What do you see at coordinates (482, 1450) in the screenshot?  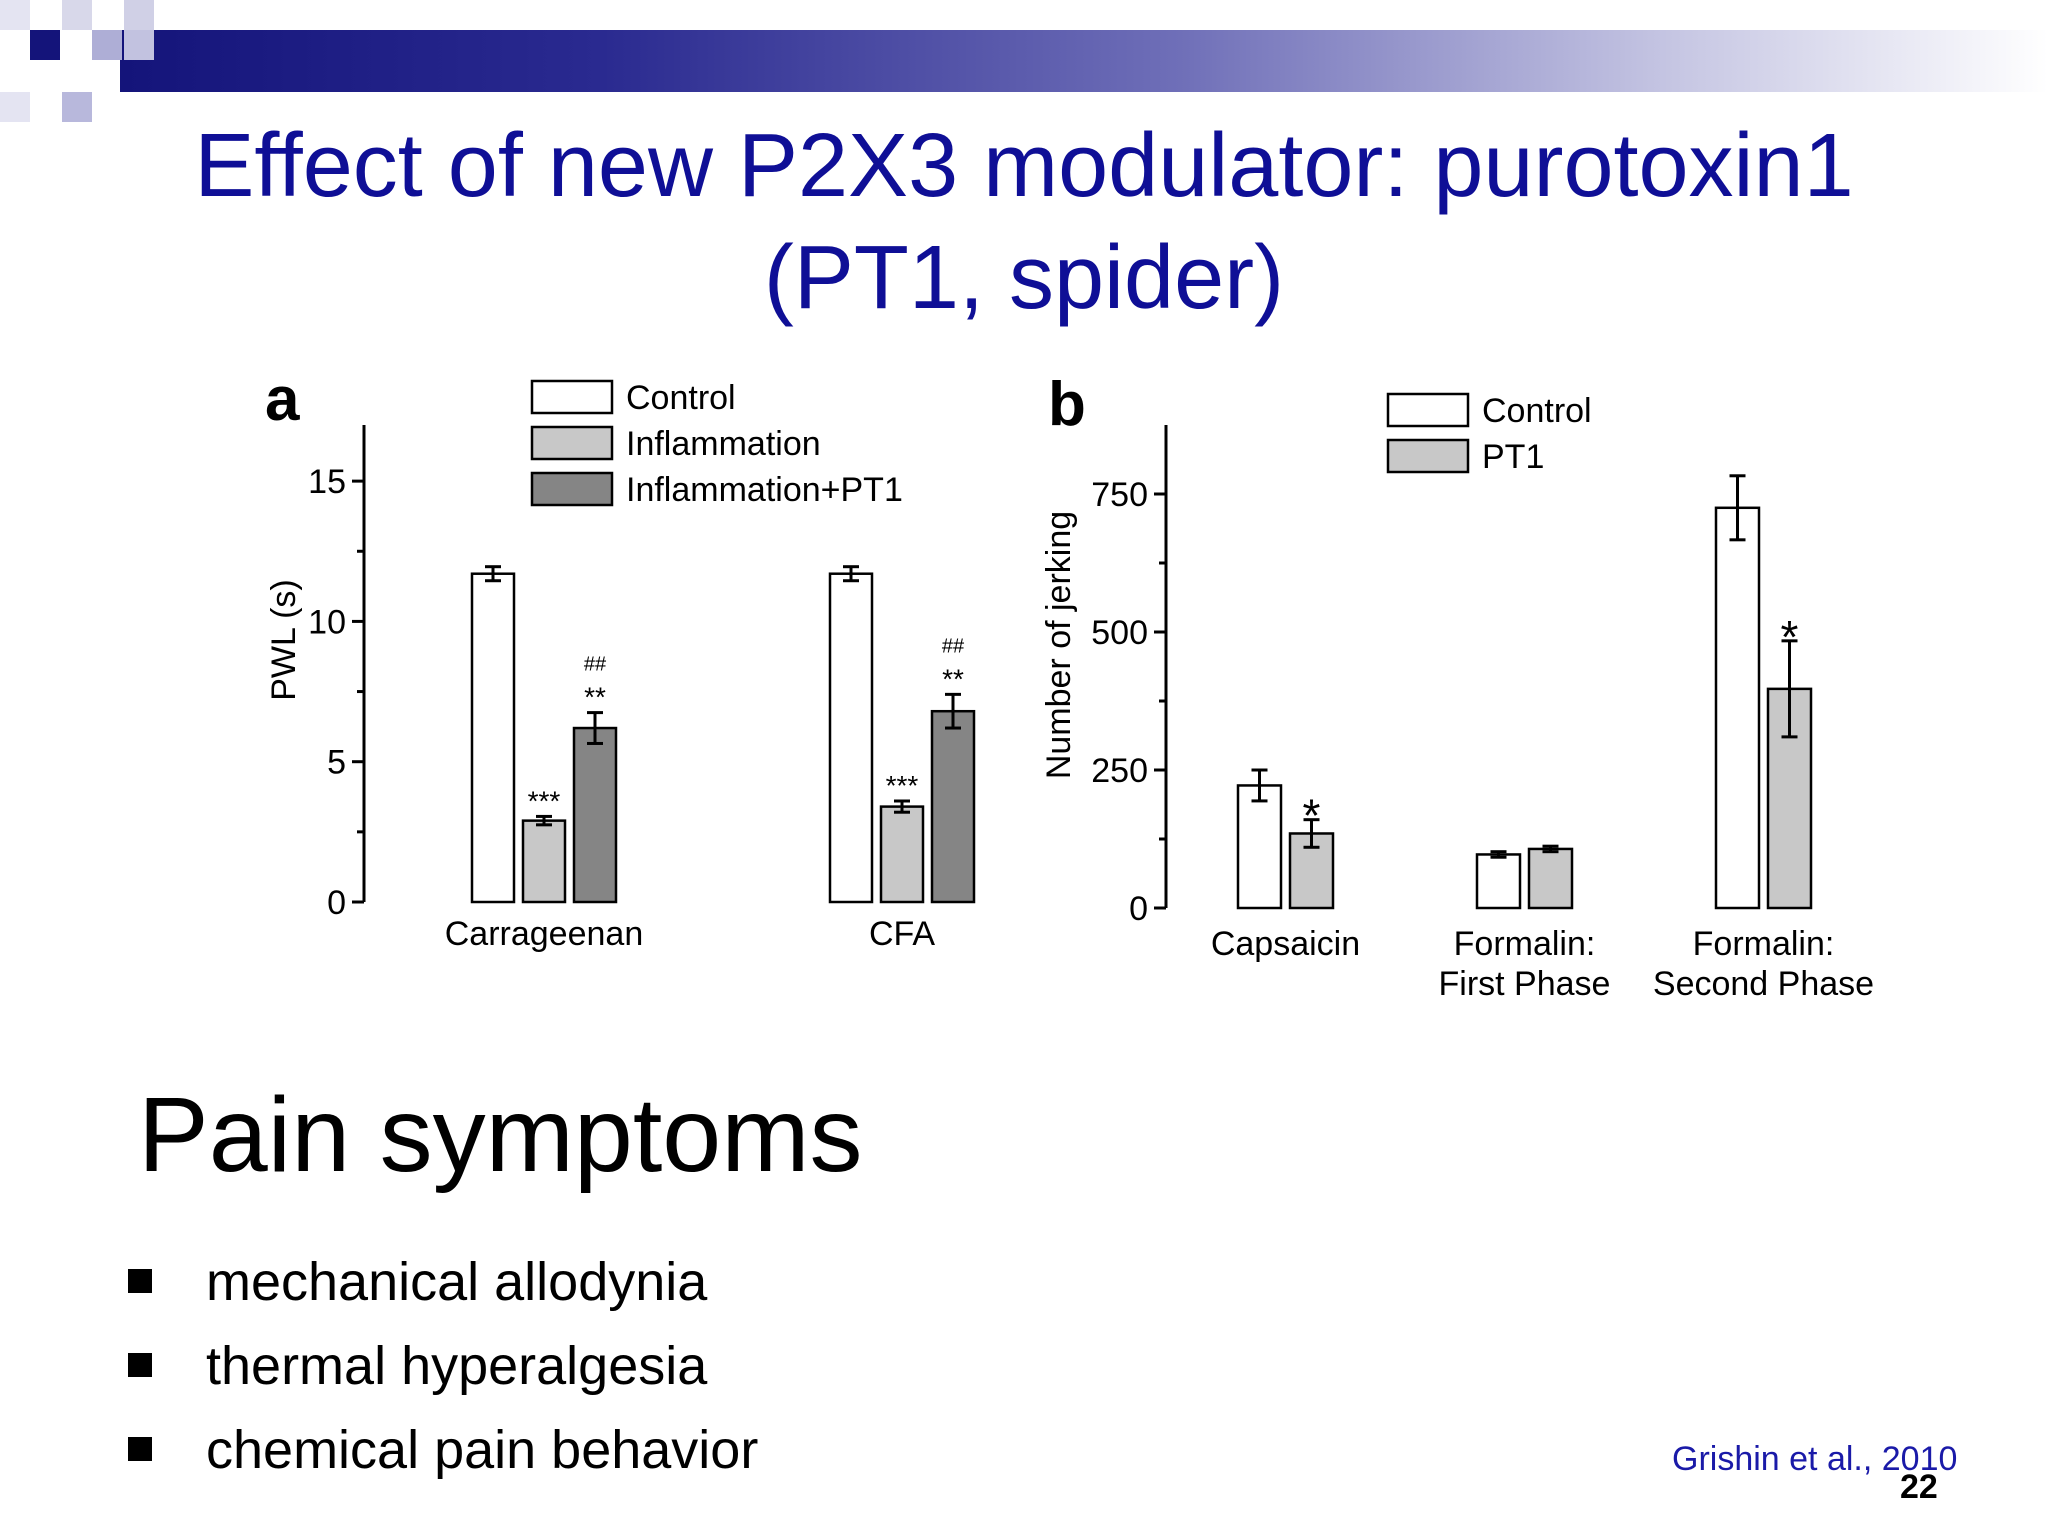 I see `bullet-text: chemical pain behavior` at bounding box center [482, 1450].